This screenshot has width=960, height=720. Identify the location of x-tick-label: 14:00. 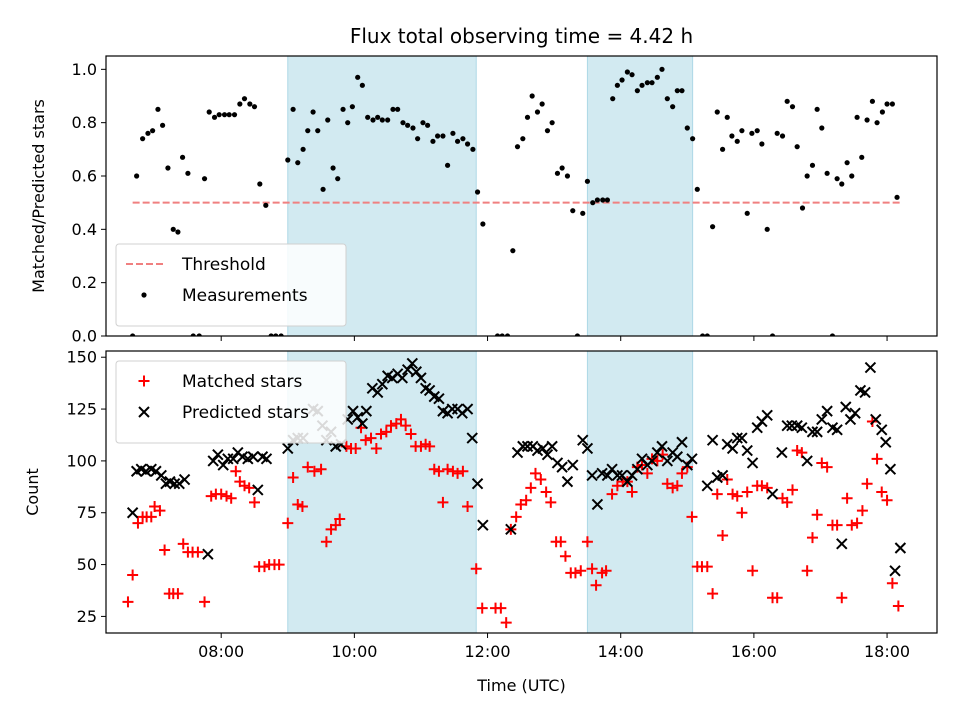
(621, 651).